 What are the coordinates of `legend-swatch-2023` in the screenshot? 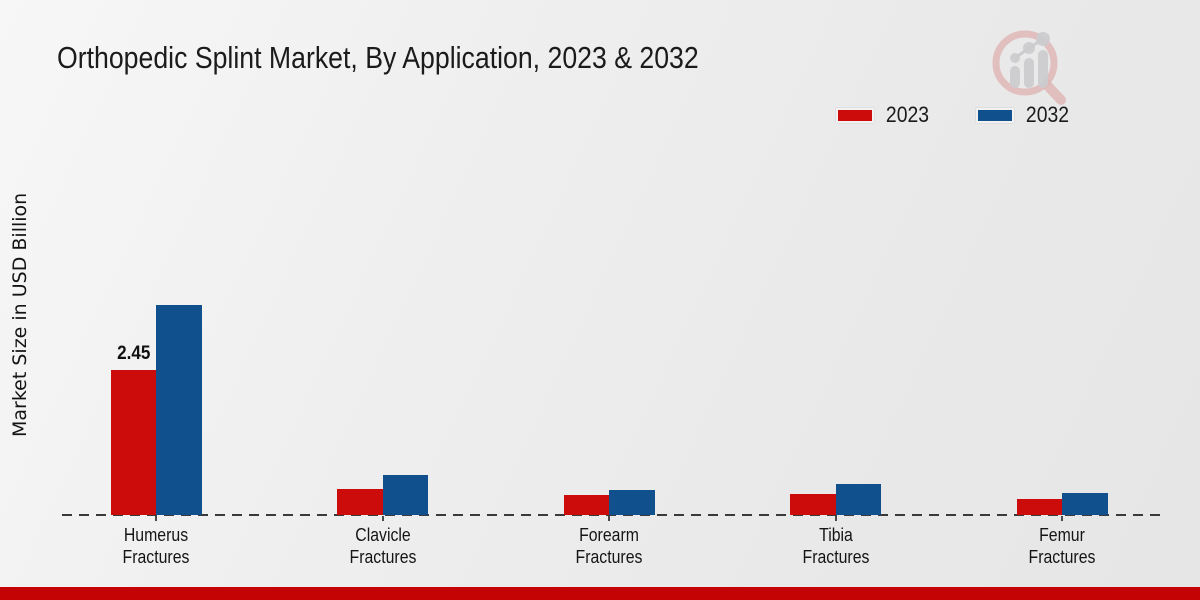 It's located at (855, 115).